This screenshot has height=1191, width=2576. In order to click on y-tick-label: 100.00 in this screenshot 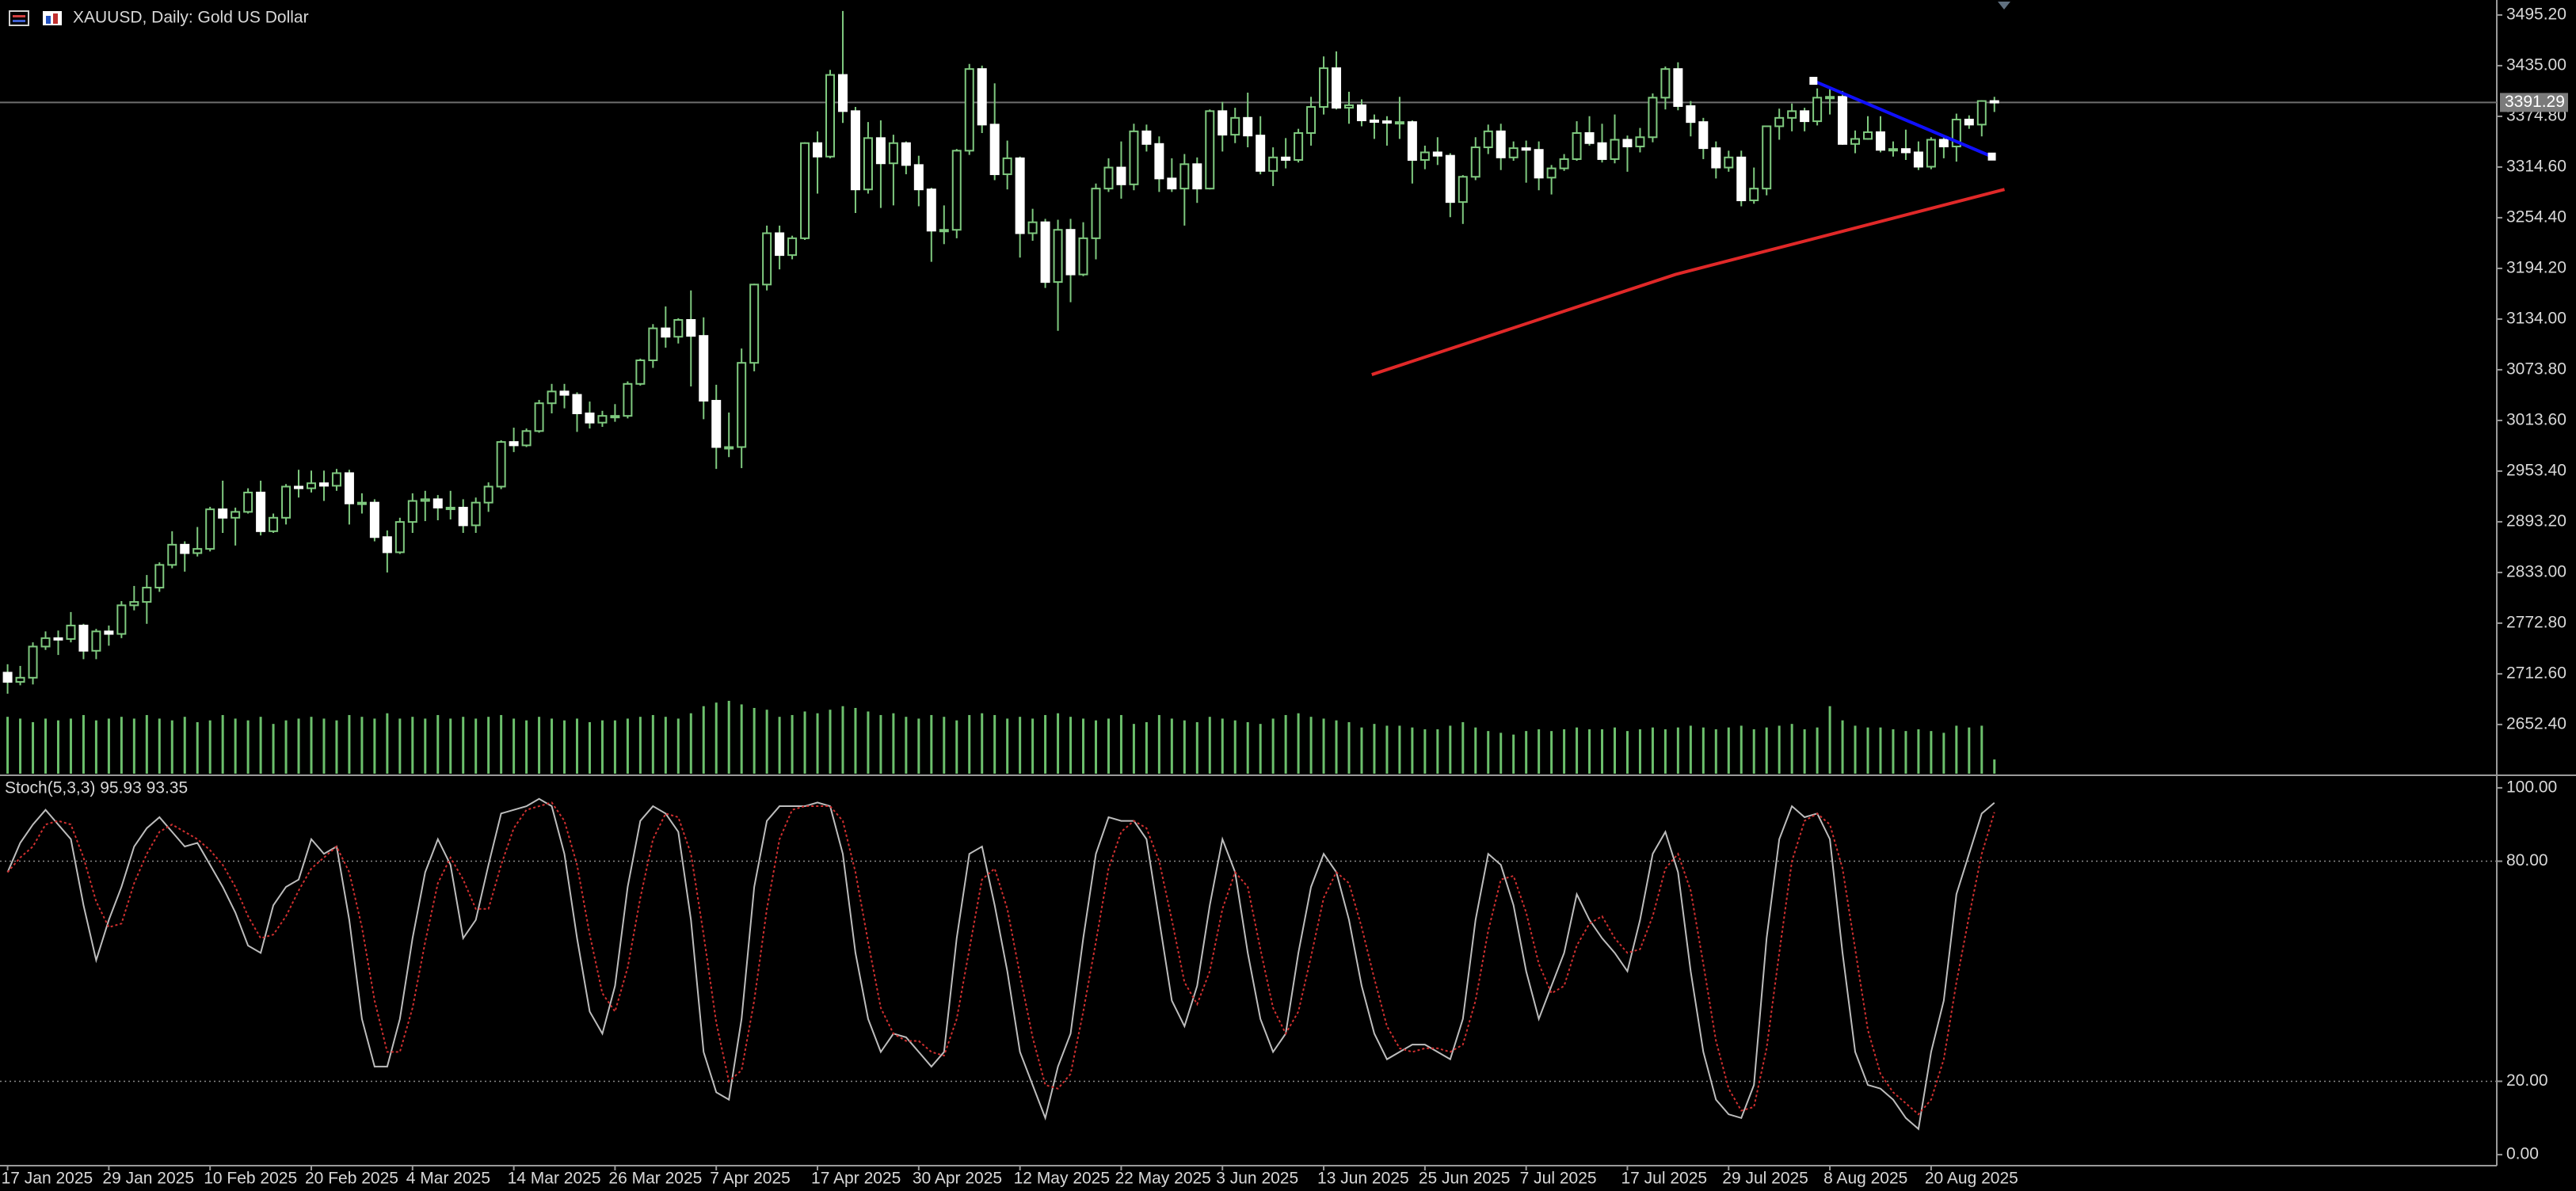, I will do `click(2532, 787)`.